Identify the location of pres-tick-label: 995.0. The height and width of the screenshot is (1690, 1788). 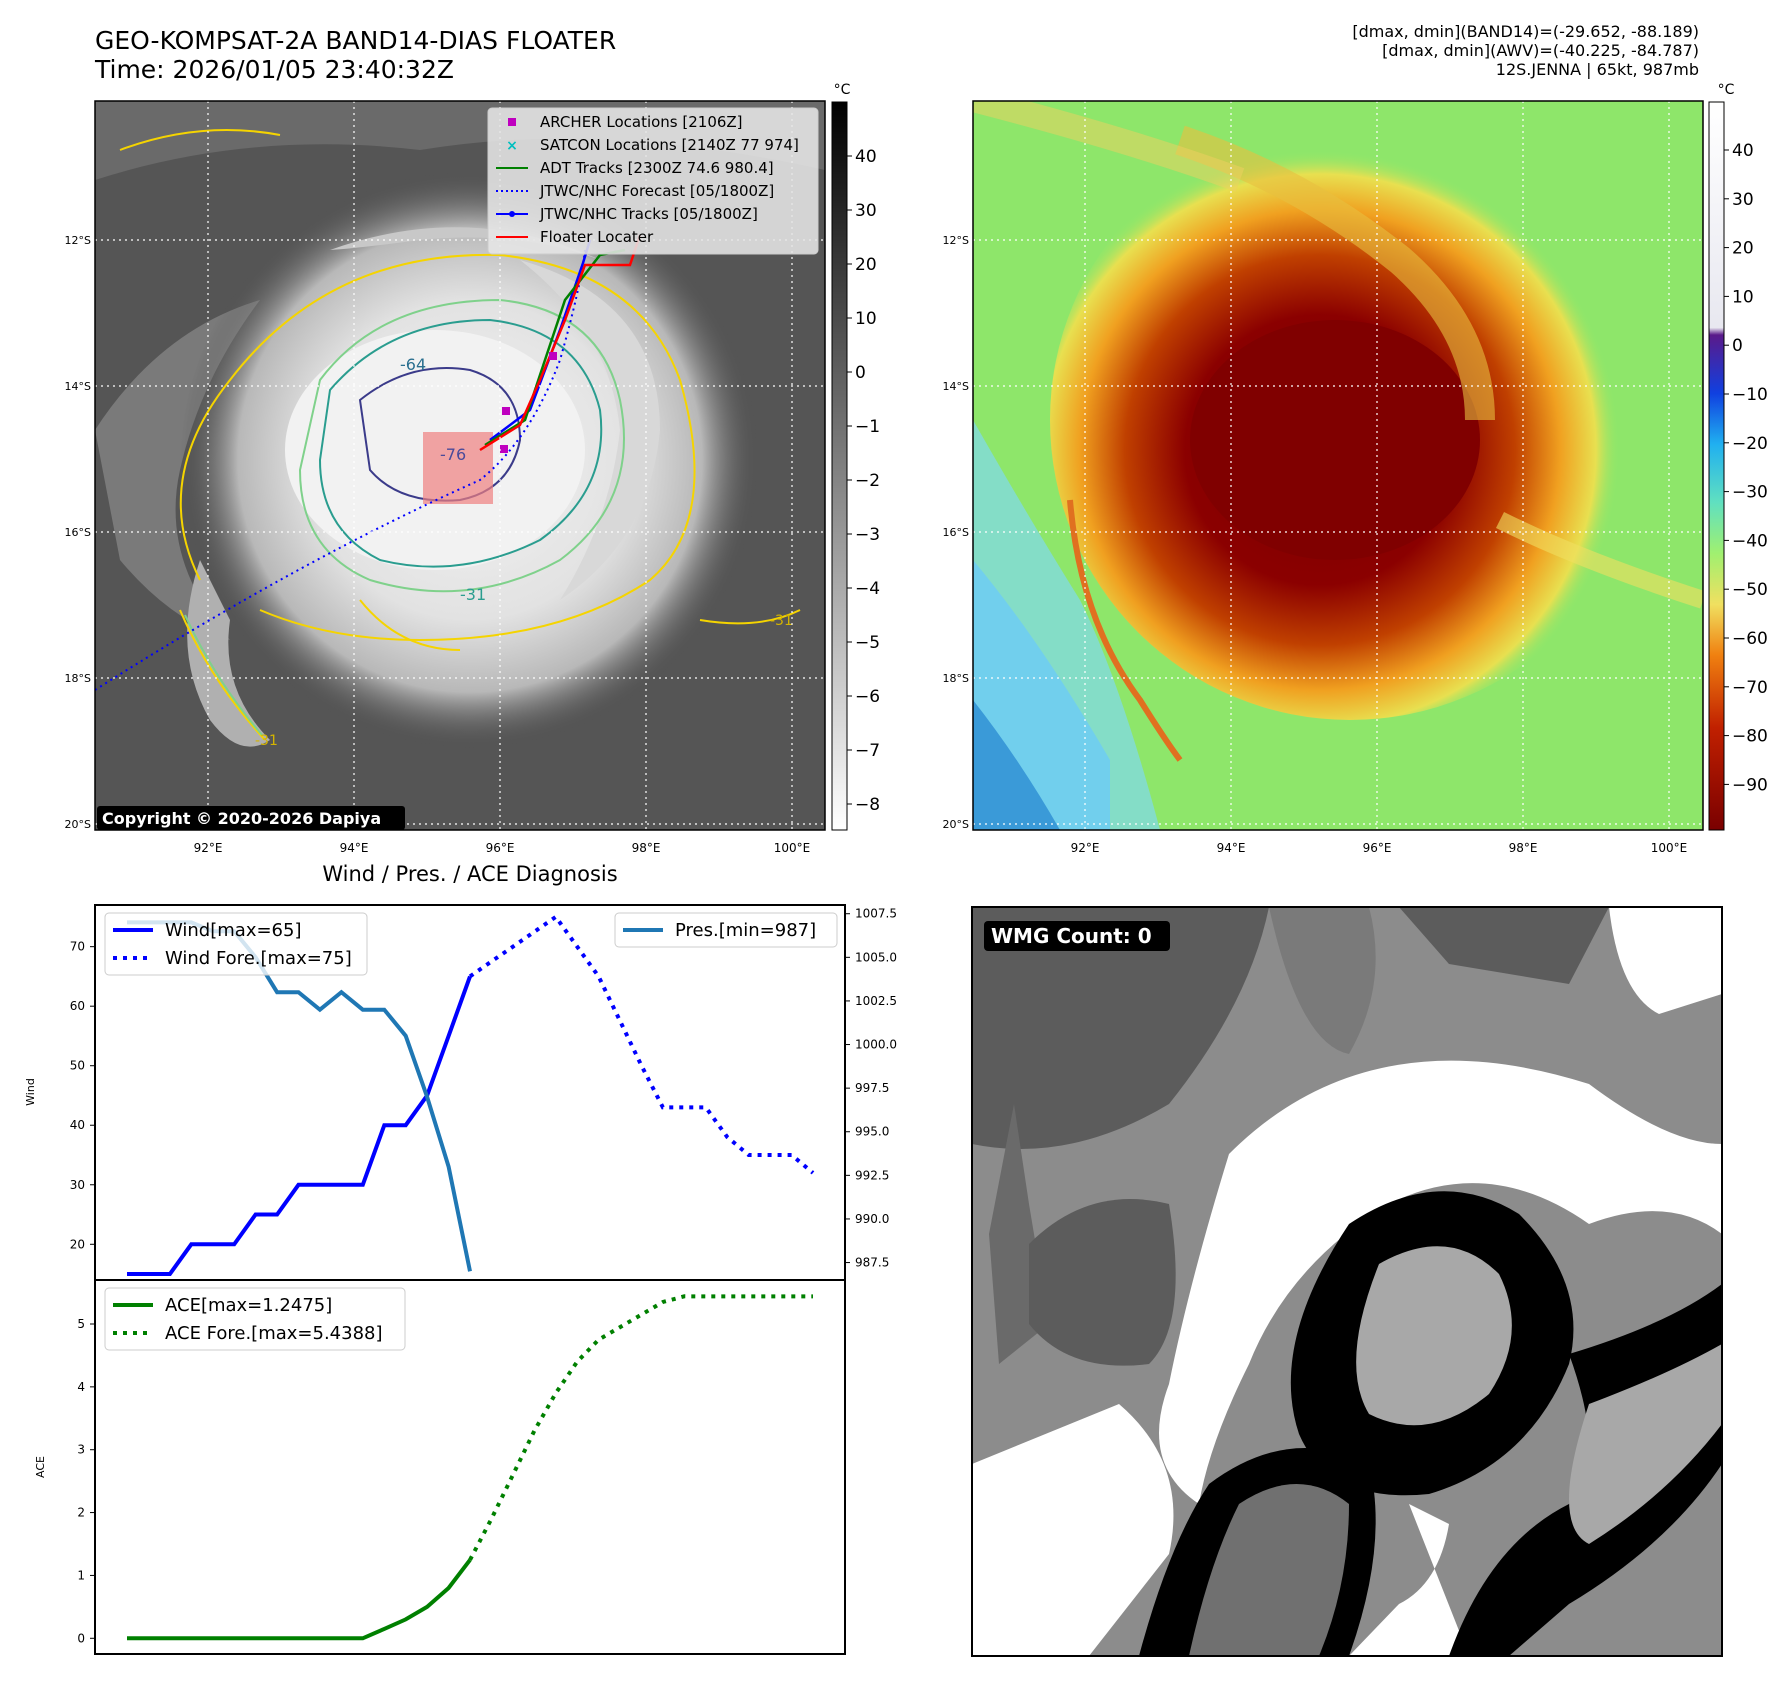
(872, 1132).